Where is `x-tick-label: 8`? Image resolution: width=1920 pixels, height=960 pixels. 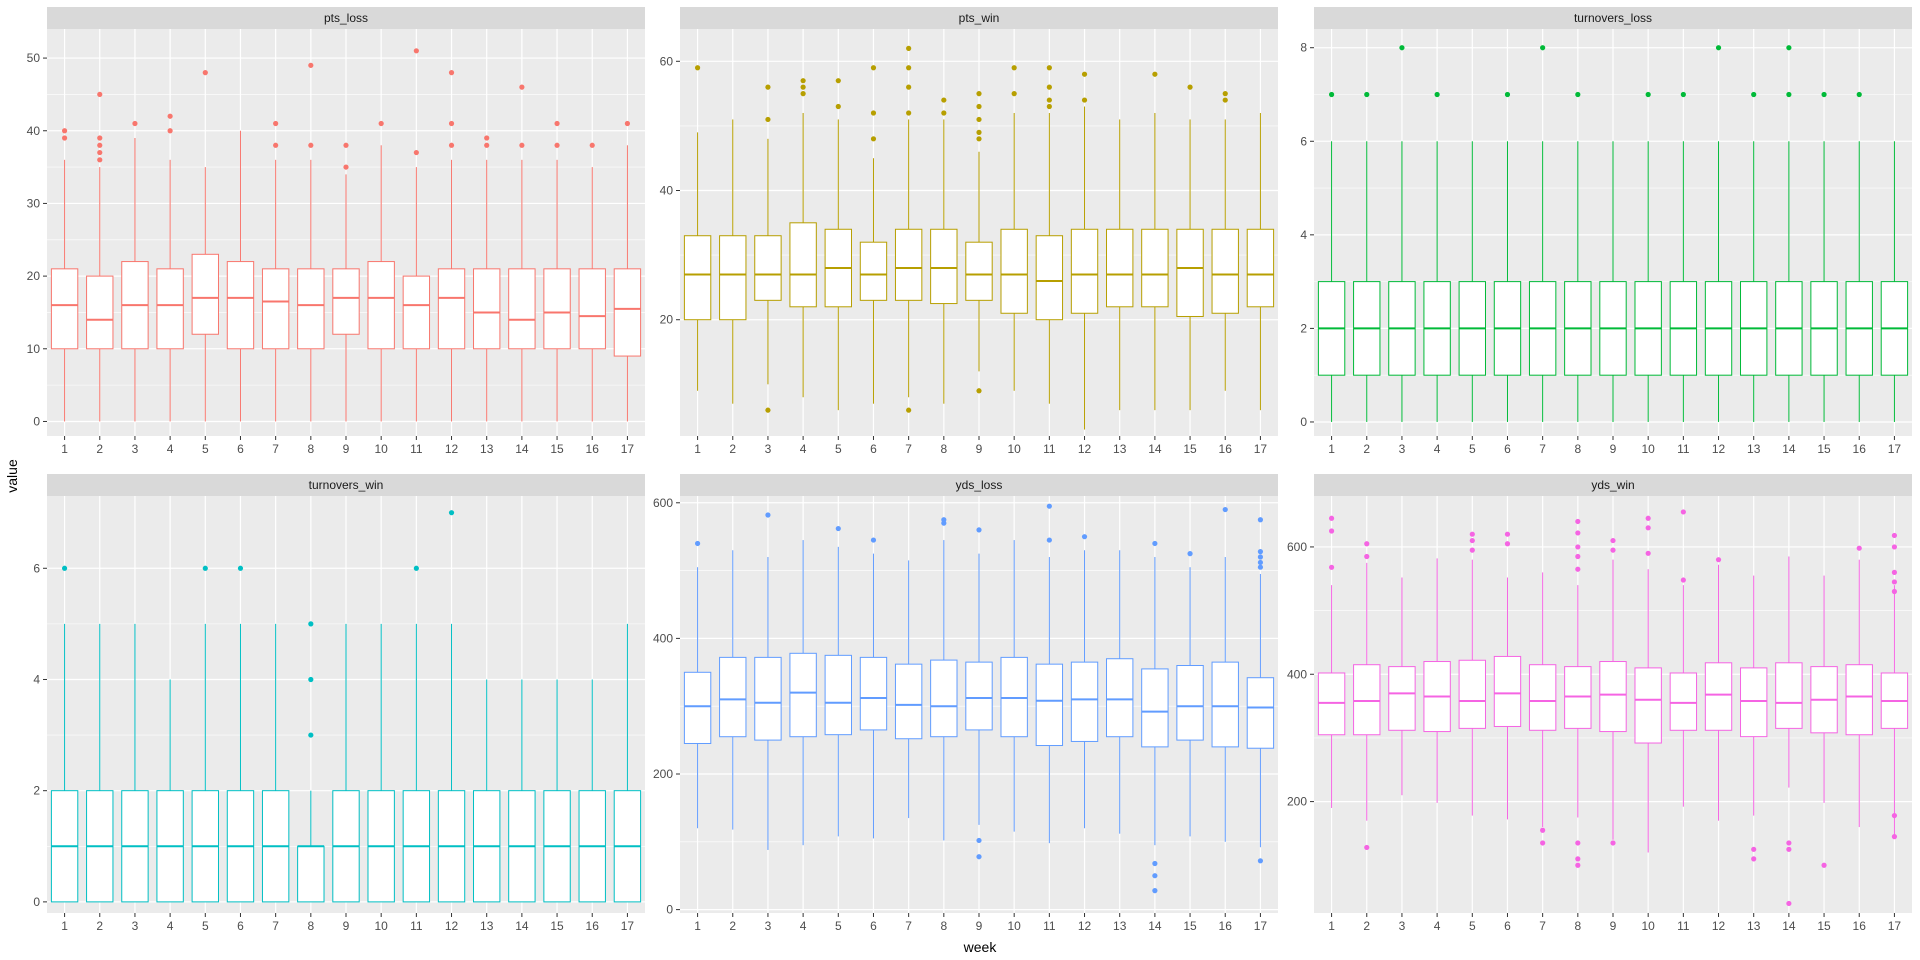
x-tick-label: 8 is located at coordinates (1577, 449).